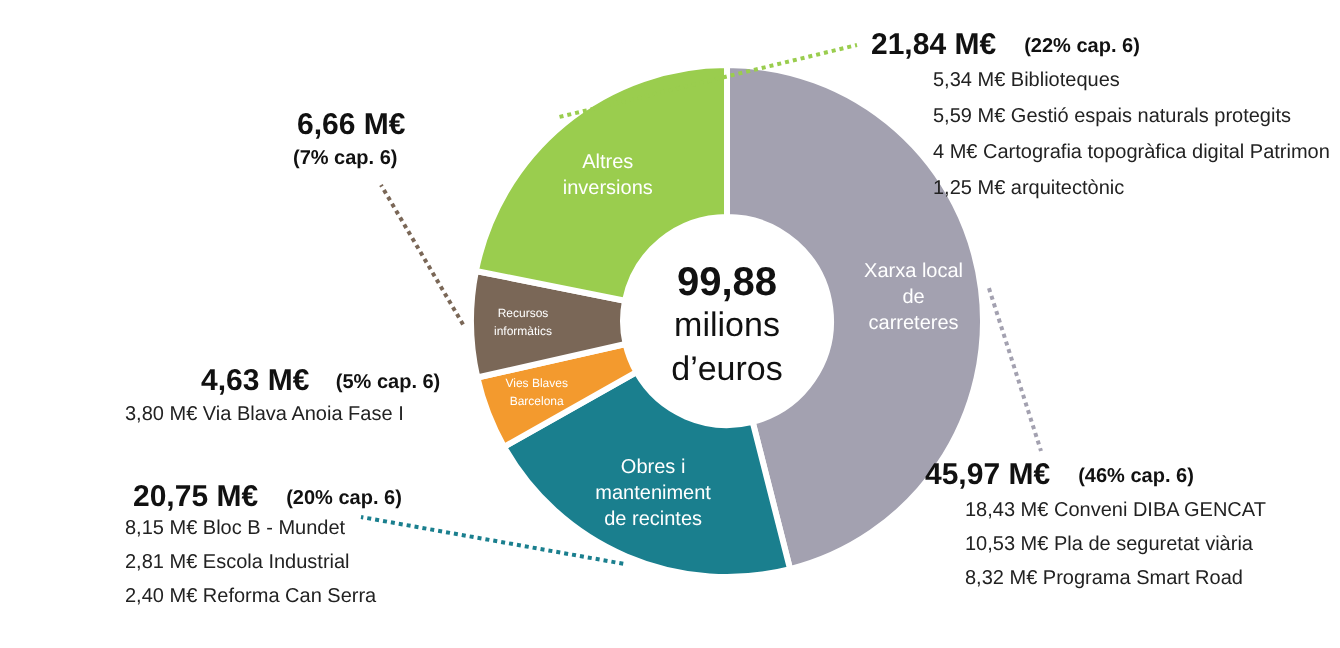 The image size is (1340, 648). I want to click on text: 5,34 M€ Biblioteques, so click(1026, 81).